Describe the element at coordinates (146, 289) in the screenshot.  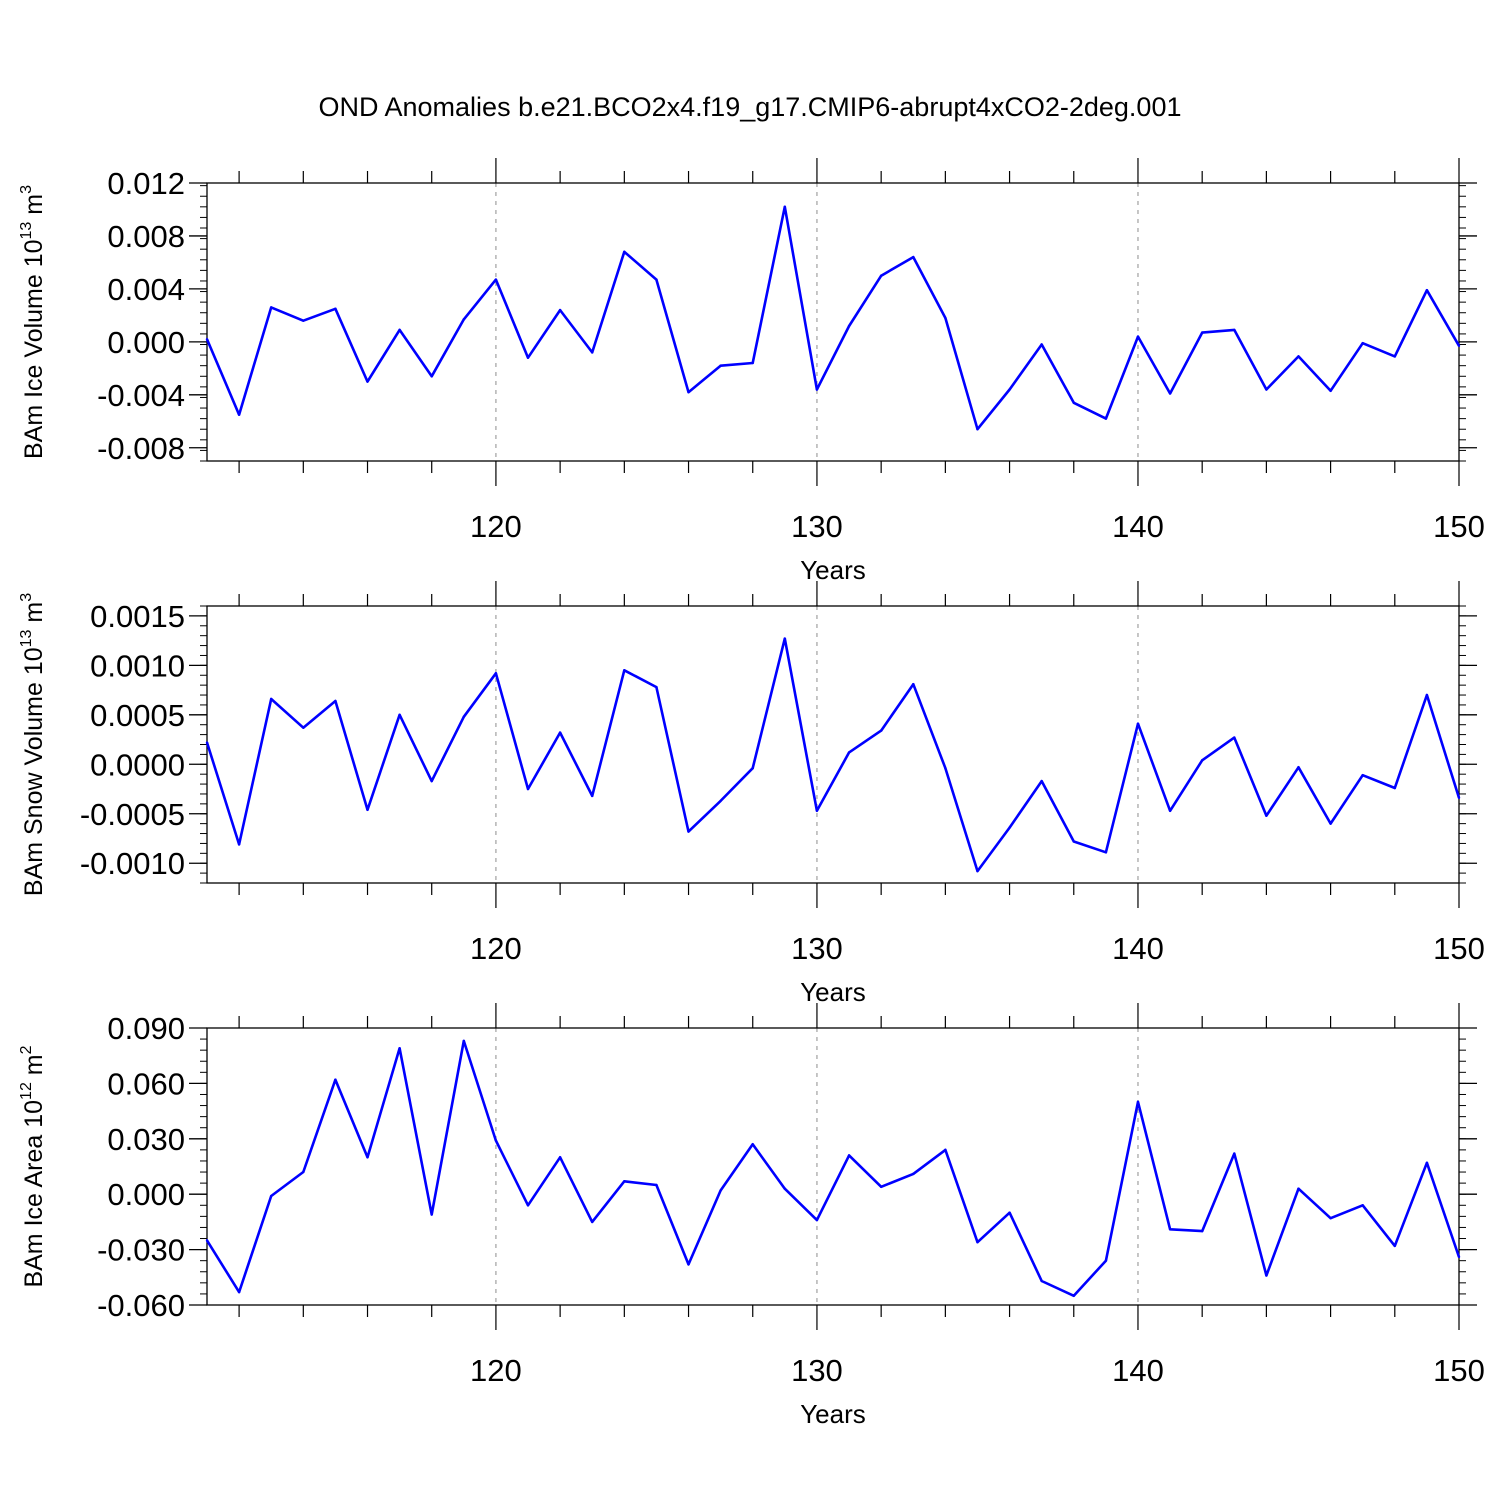
I see `y-tick-label: 0.004` at that location.